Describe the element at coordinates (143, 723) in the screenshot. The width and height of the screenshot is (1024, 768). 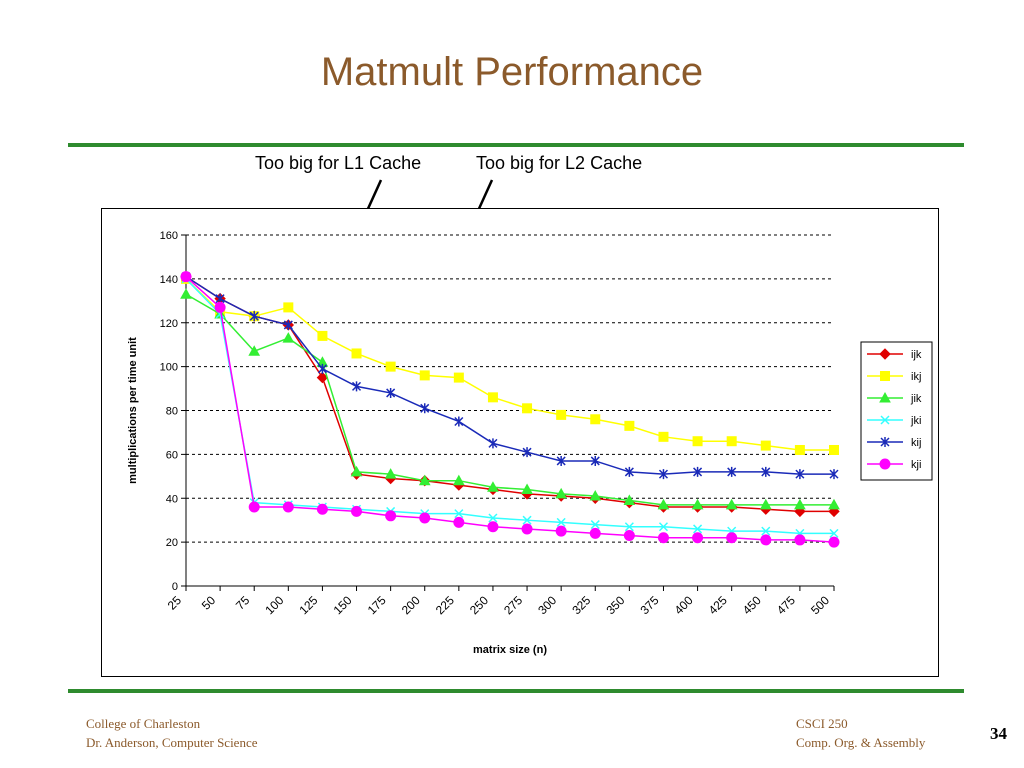
I see `footer-college: College of Charleston` at that location.